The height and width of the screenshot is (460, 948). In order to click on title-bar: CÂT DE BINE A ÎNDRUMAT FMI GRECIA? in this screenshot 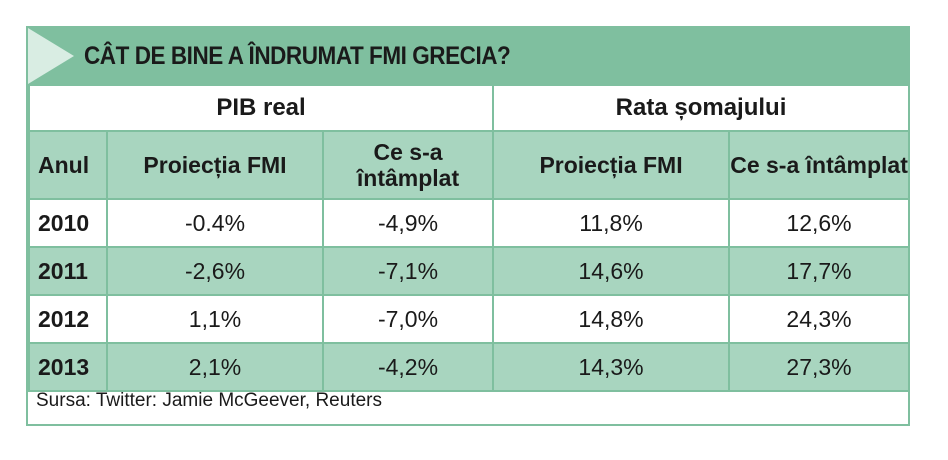, I will do `click(468, 56)`.